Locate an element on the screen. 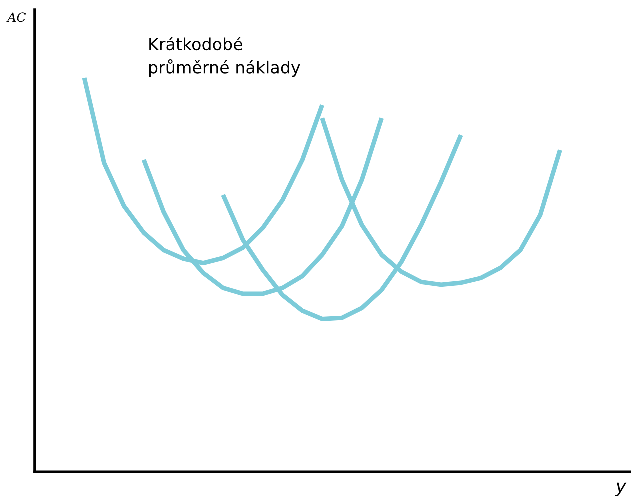 The width and height of the screenshot is (636, 498). y-axis-title: AC is located at coordinates (16, 17).